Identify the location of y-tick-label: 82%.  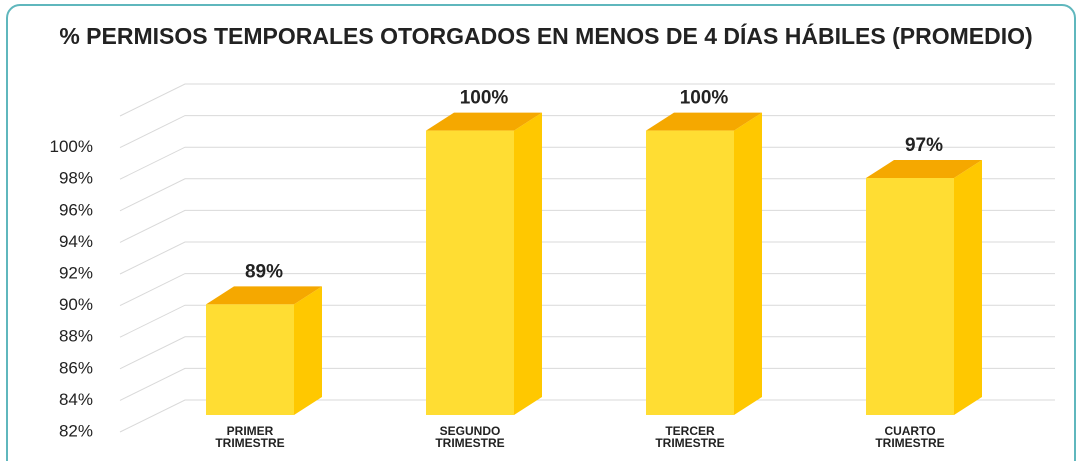
(76, 430).